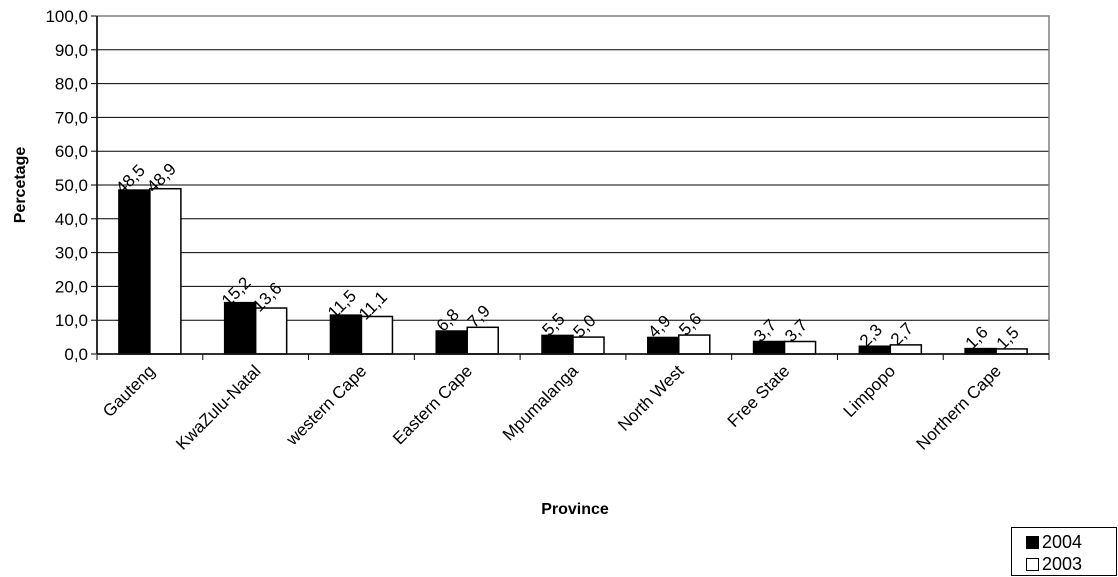 The width and height of the screenshot is (1118, 577). Describe the element at coordinates (346, 334) in the screenshot. I see `bar-2004-western-cape` at that location.